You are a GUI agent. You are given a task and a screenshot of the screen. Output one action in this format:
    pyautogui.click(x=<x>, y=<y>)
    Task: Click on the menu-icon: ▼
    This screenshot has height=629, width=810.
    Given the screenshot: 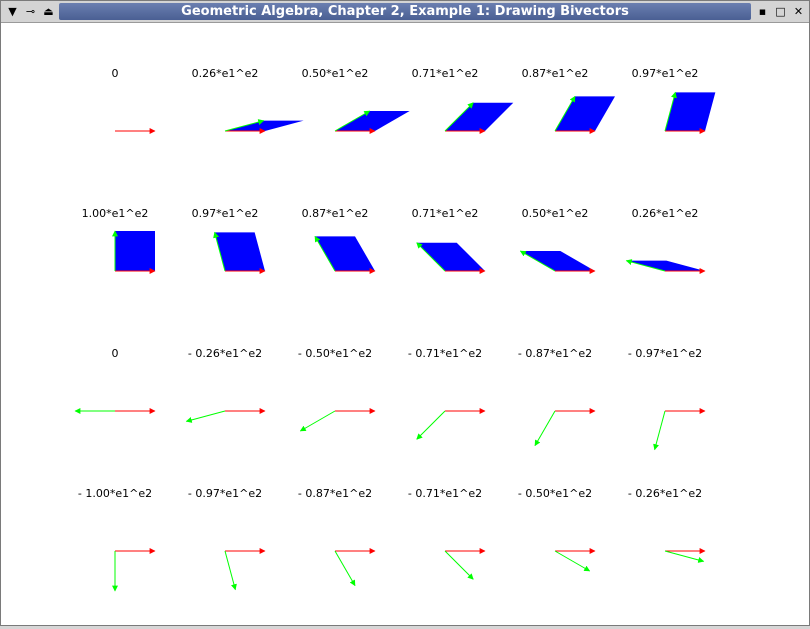 What is the action you would take?
    pyautogui.click(x=12, y=11)
    